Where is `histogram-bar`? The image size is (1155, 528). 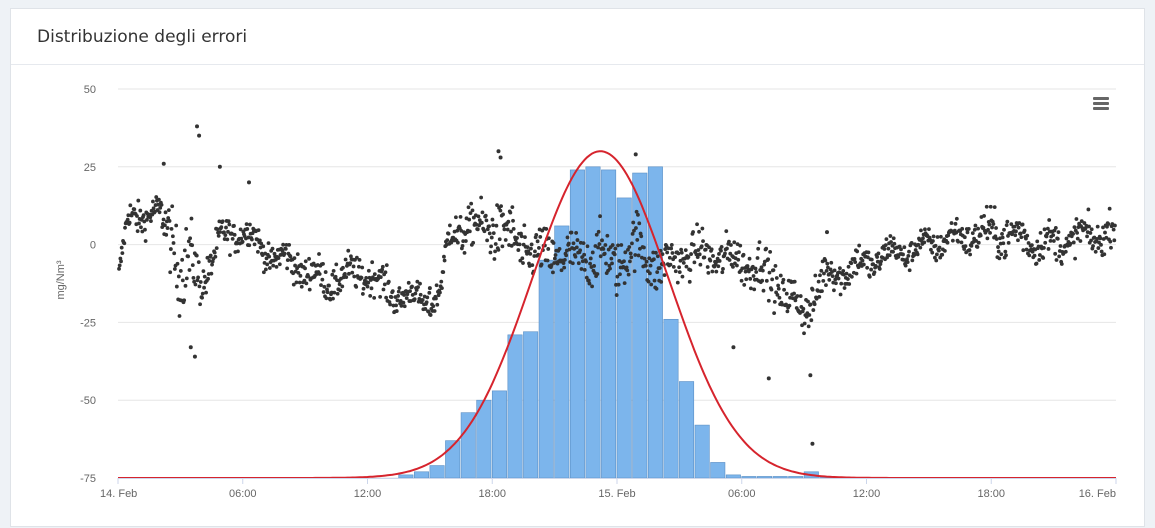
histogram-bar is located at coordinates (687, 430).